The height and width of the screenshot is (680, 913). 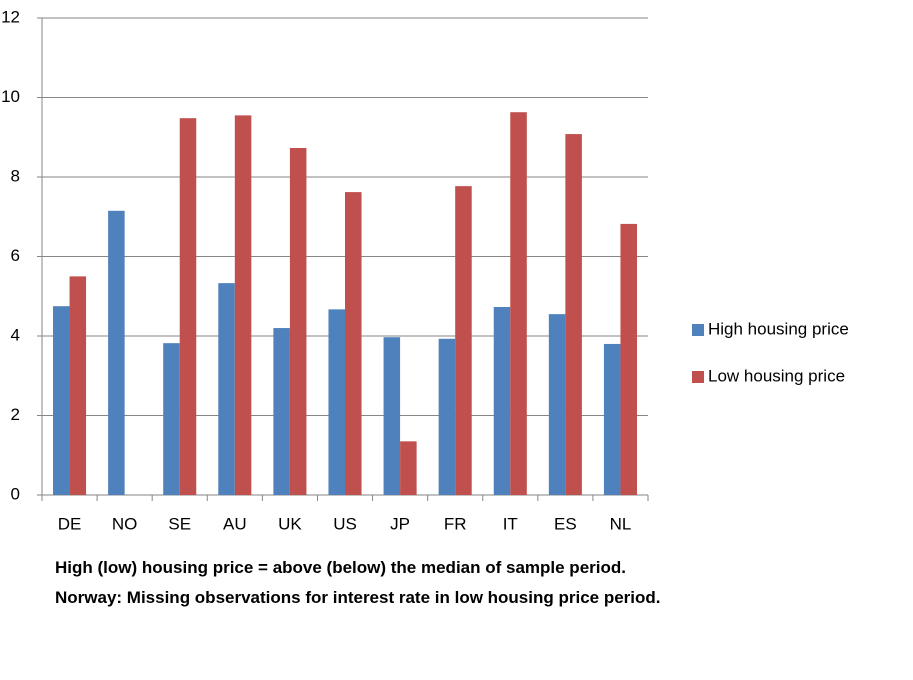 What do you see at coordinates (10, 16) in the screenshot?
I see `y-tick-label: 12` at bounding box center [10, 16].